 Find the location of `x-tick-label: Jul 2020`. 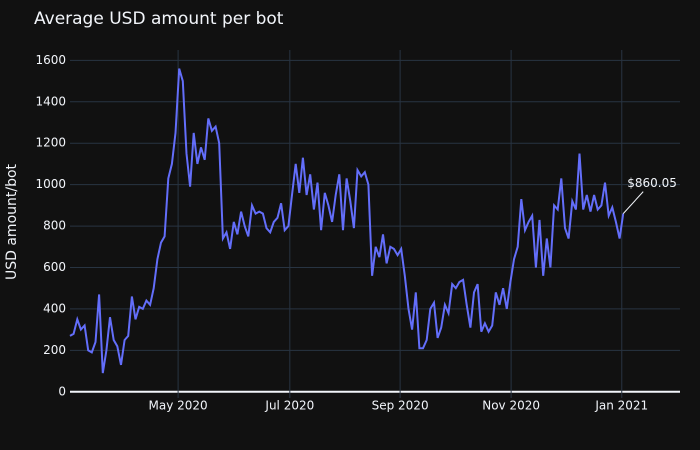

x-tick-label: Jul 2020 is located at coordinates (289, 406).